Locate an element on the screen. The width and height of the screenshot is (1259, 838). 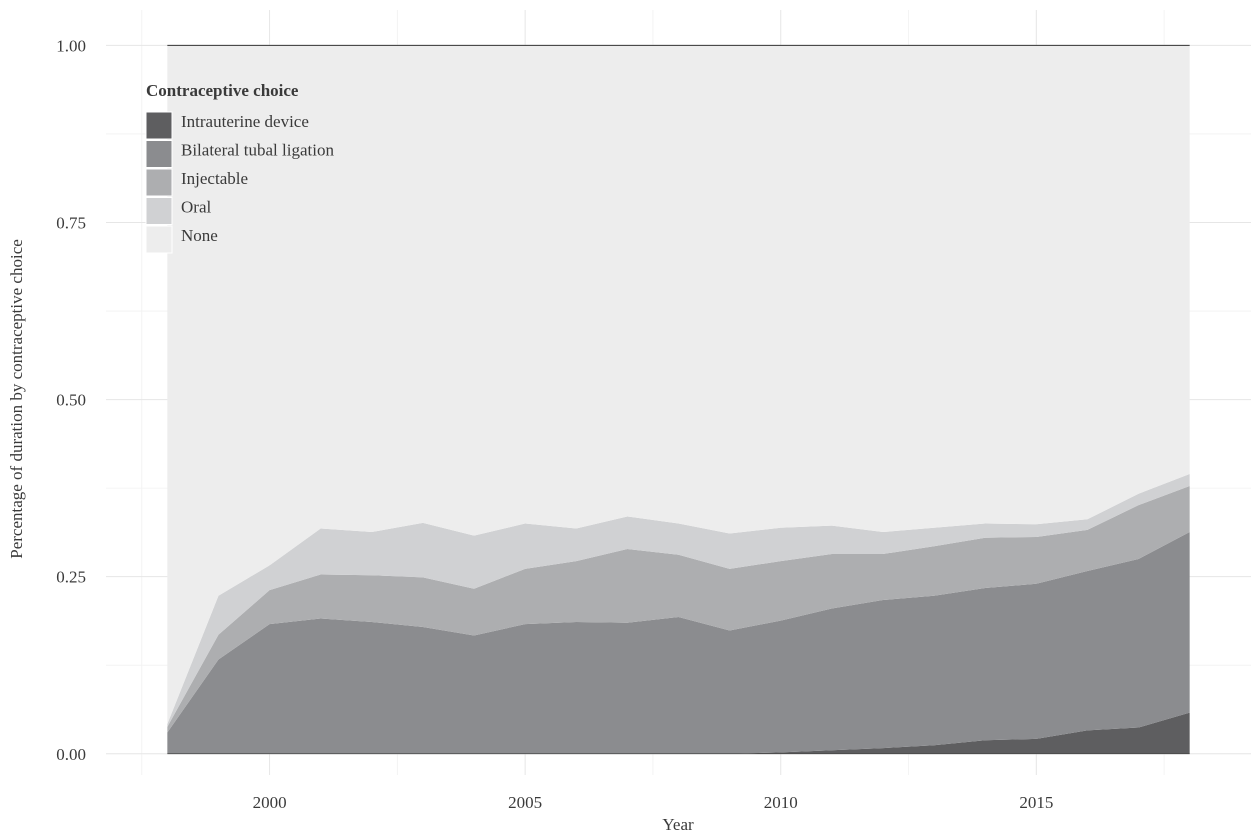
x-axis-label: Year is located at coordinates (678, 824).